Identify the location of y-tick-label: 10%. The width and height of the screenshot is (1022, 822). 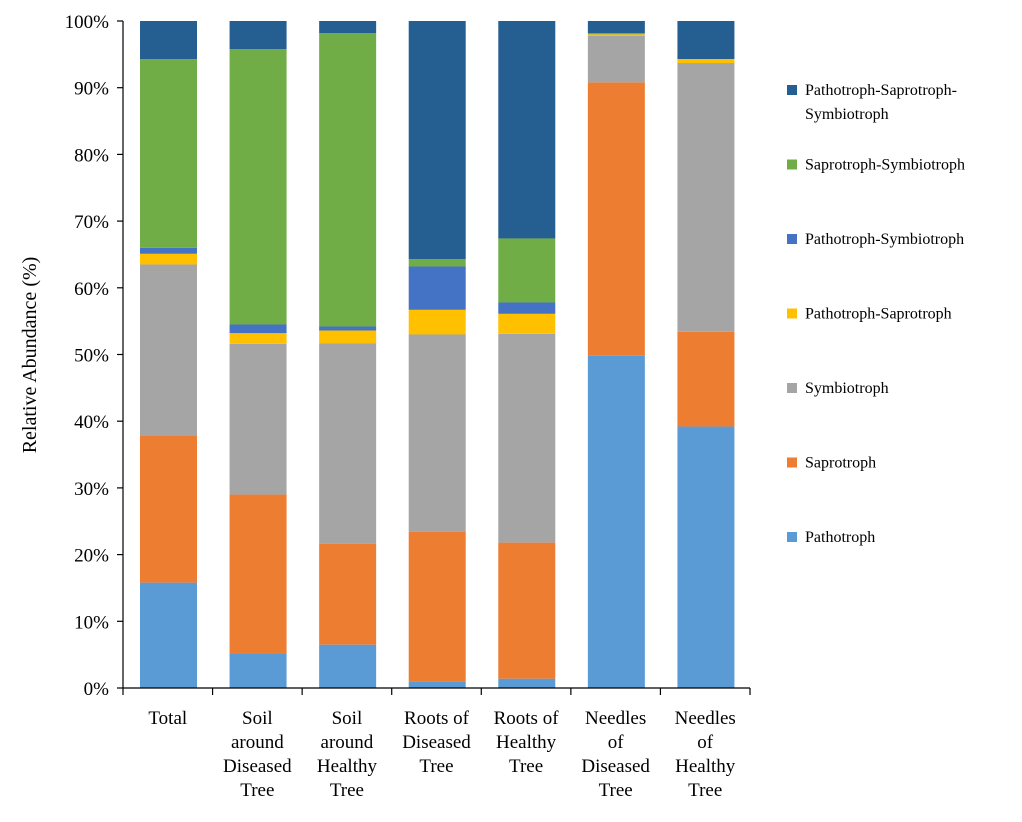
(91, 622).